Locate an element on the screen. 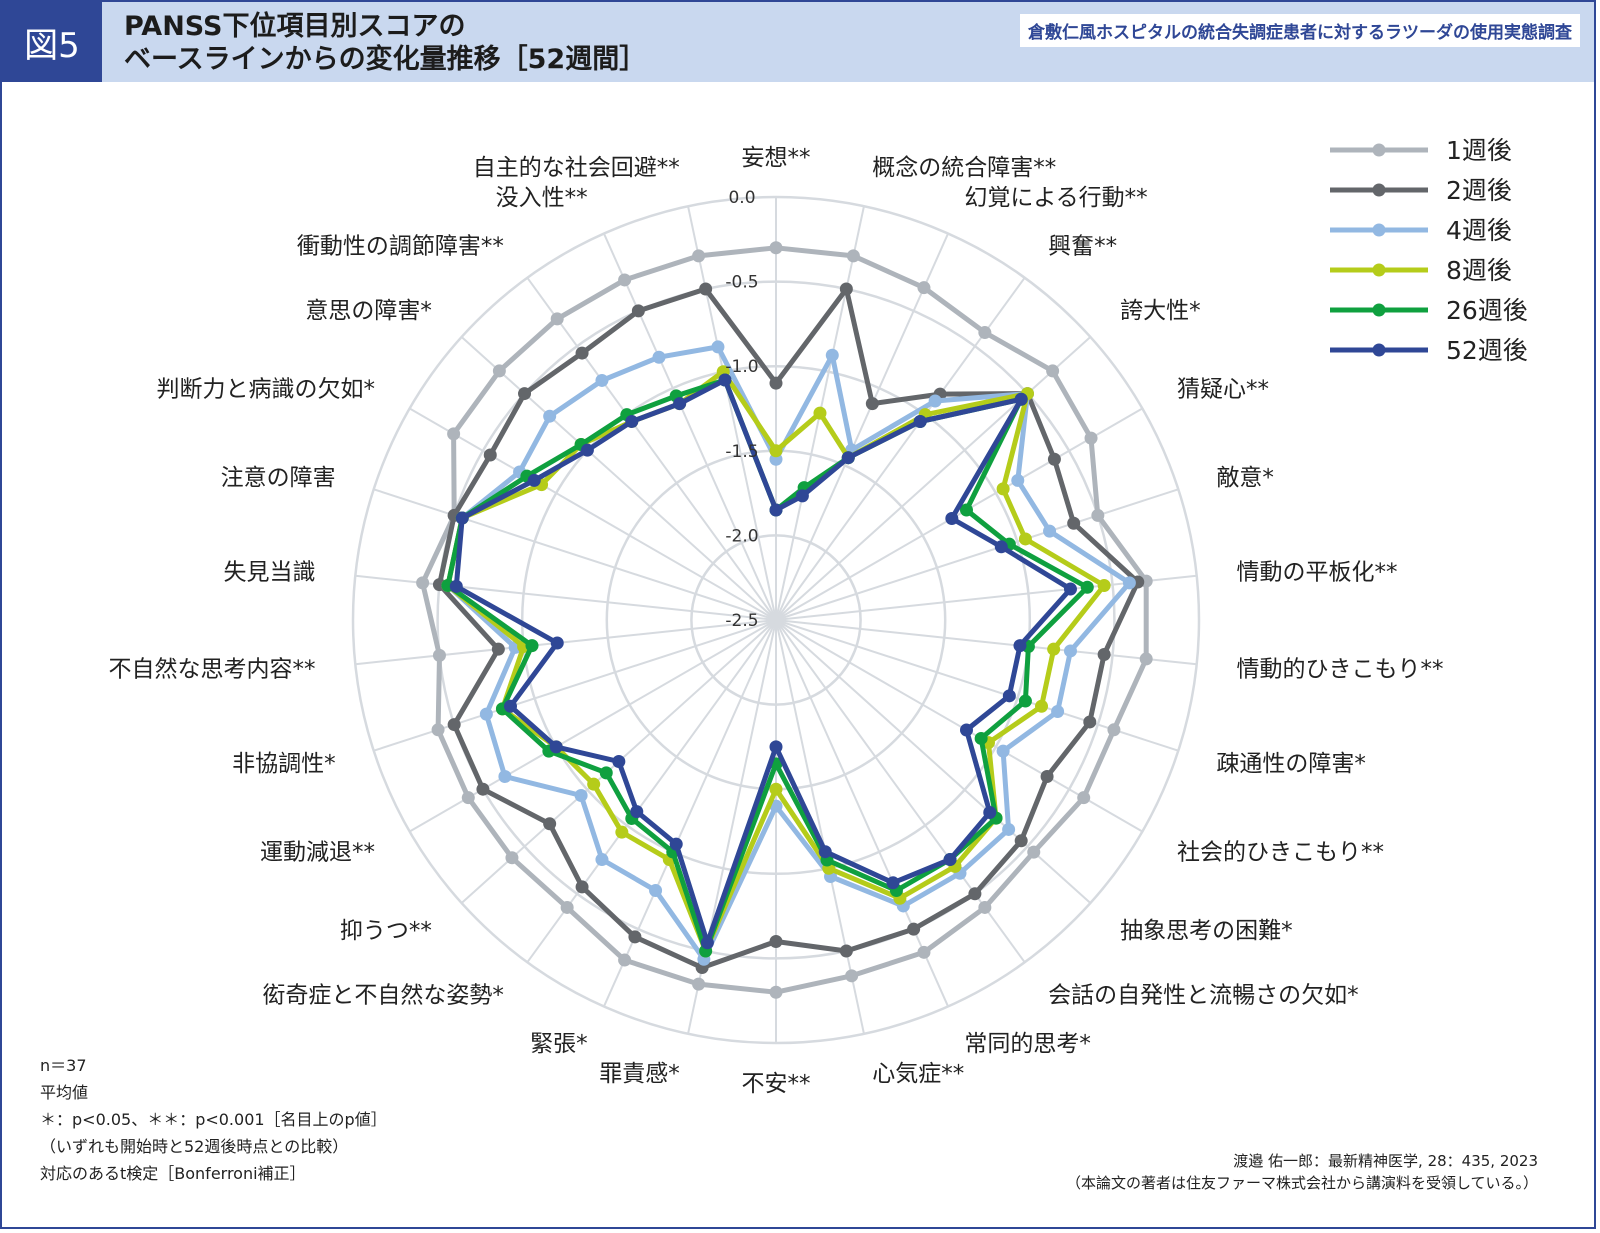 This screenshot has height=1233, width=1600. category-label: 運動減退** is located at coordinates (317, 853).